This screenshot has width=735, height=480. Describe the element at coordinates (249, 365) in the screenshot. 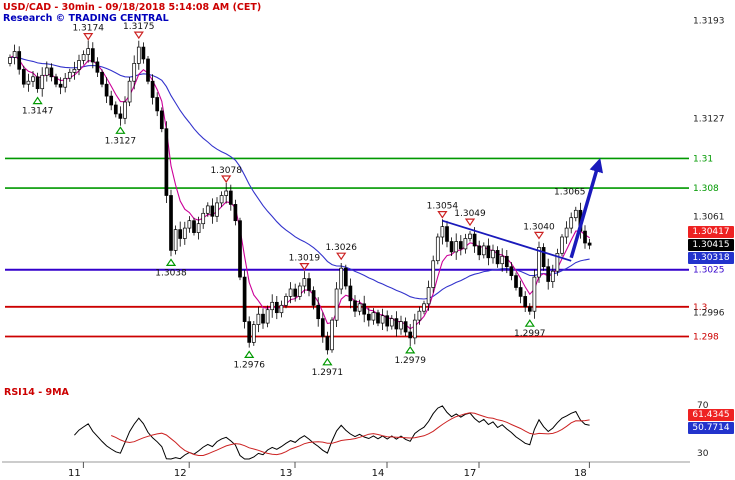

I see `svg-text: 1.2976` at that location.